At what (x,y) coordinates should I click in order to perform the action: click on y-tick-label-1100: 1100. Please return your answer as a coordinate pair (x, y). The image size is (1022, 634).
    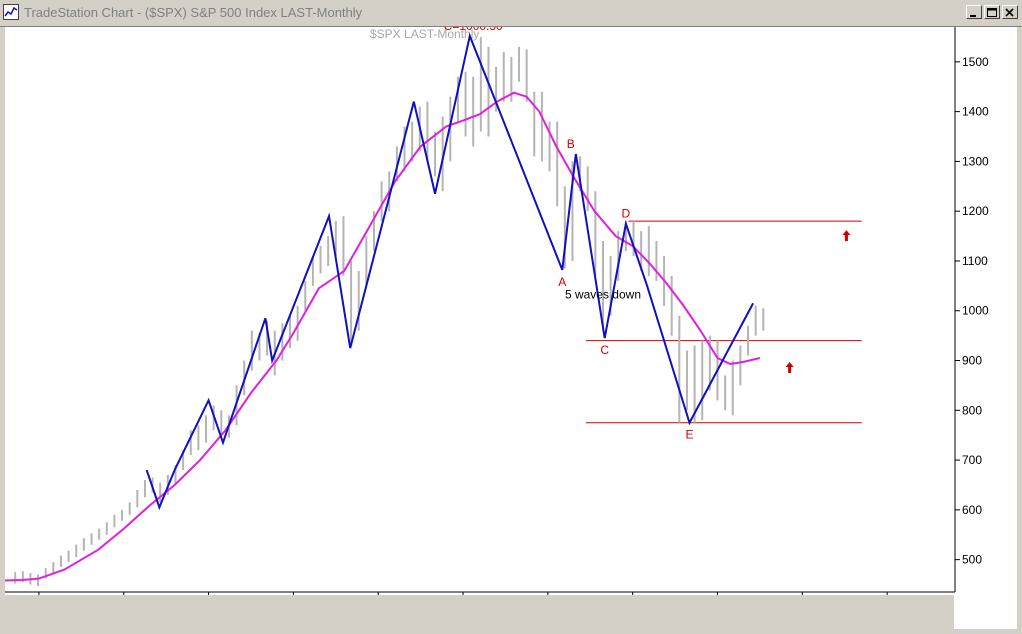
    Looking at the image, I should click on (975, 261).